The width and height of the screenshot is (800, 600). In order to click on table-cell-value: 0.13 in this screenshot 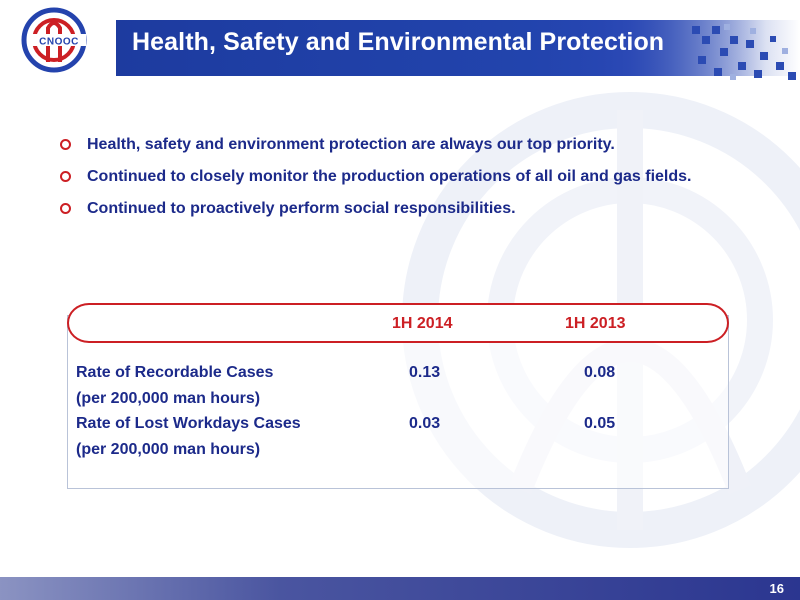, I will do `click(425, 372)`.